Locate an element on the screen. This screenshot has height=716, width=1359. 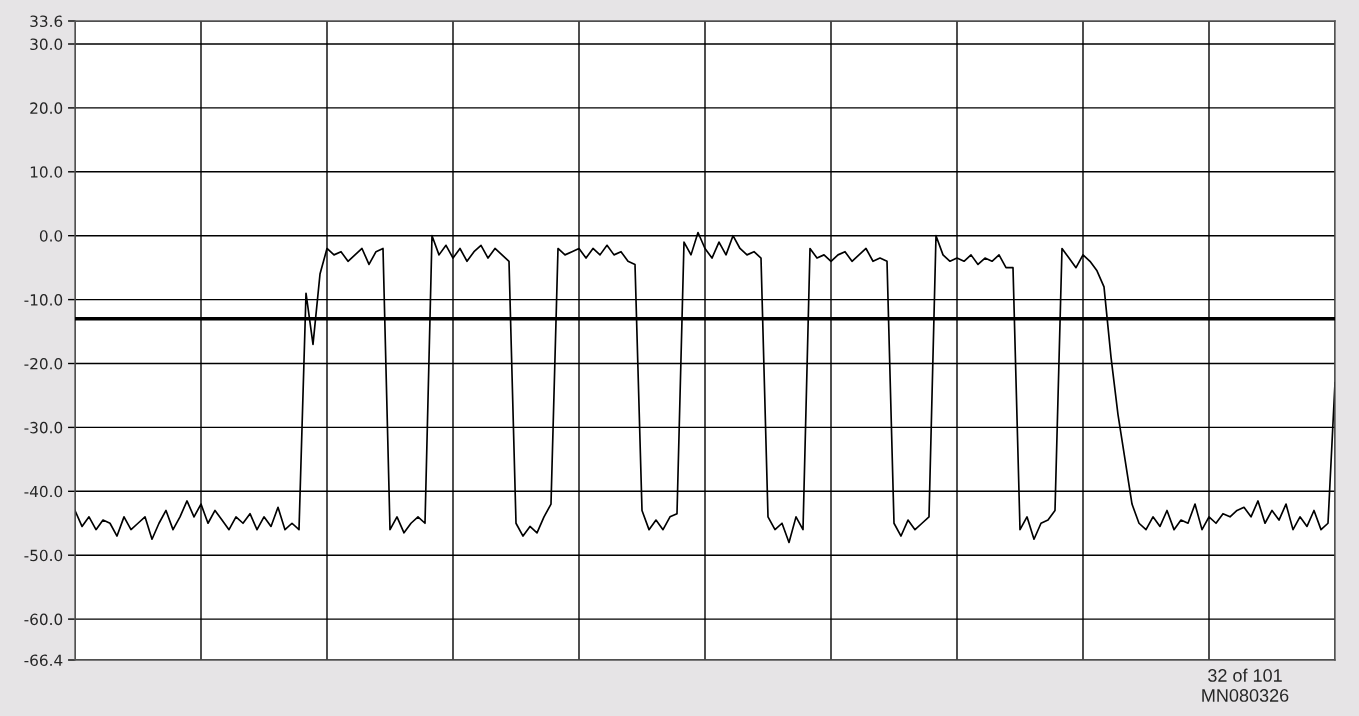
y-tick-label: 20.0 is located at coordinates (46, 108).